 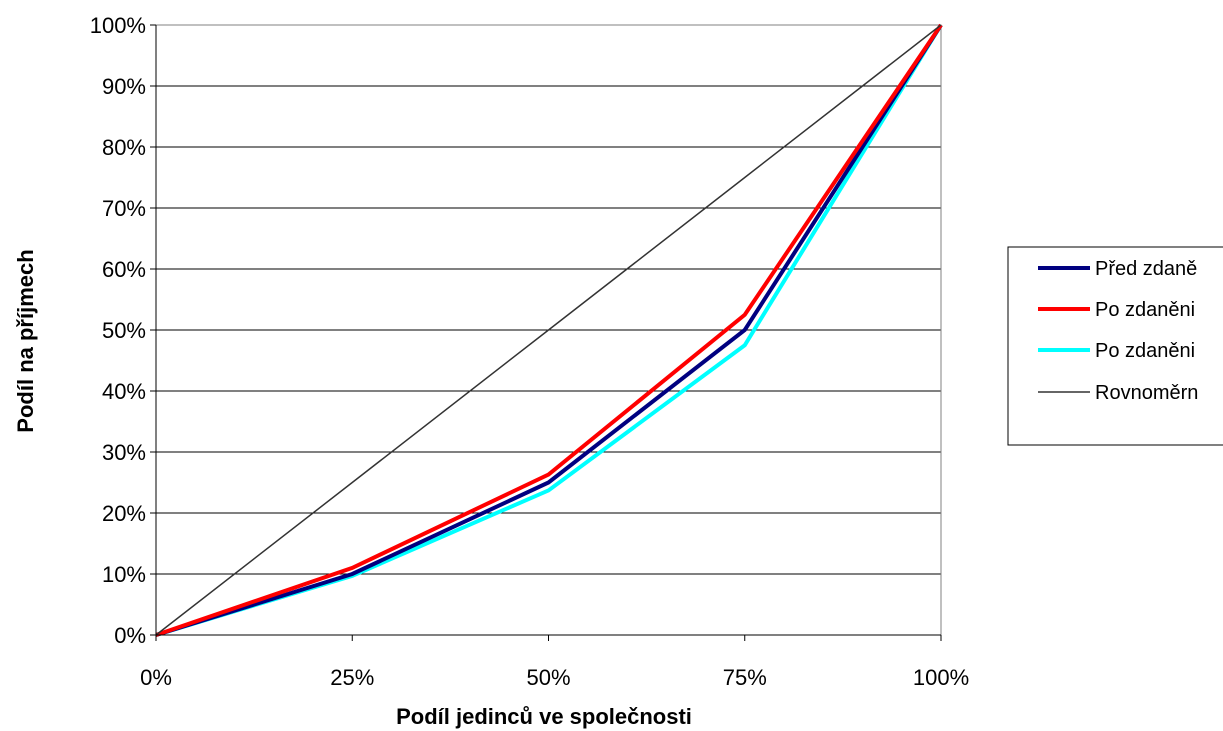 What do you see at coordinates (124, 208) in the screenshot?
I see `y-tick-label: 70%` at bounding box center [124, 208].